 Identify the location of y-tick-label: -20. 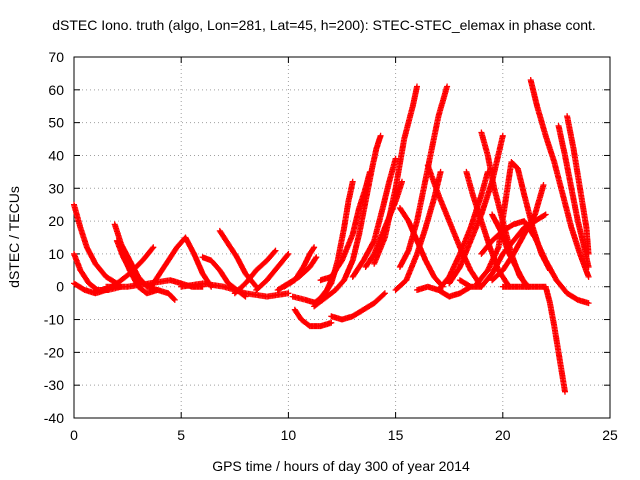
(54, 352).